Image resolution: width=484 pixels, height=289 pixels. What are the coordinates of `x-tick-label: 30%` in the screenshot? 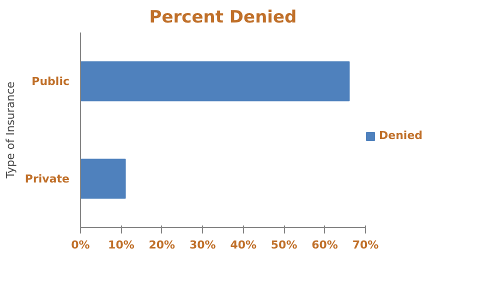 It's located at (202, 245).